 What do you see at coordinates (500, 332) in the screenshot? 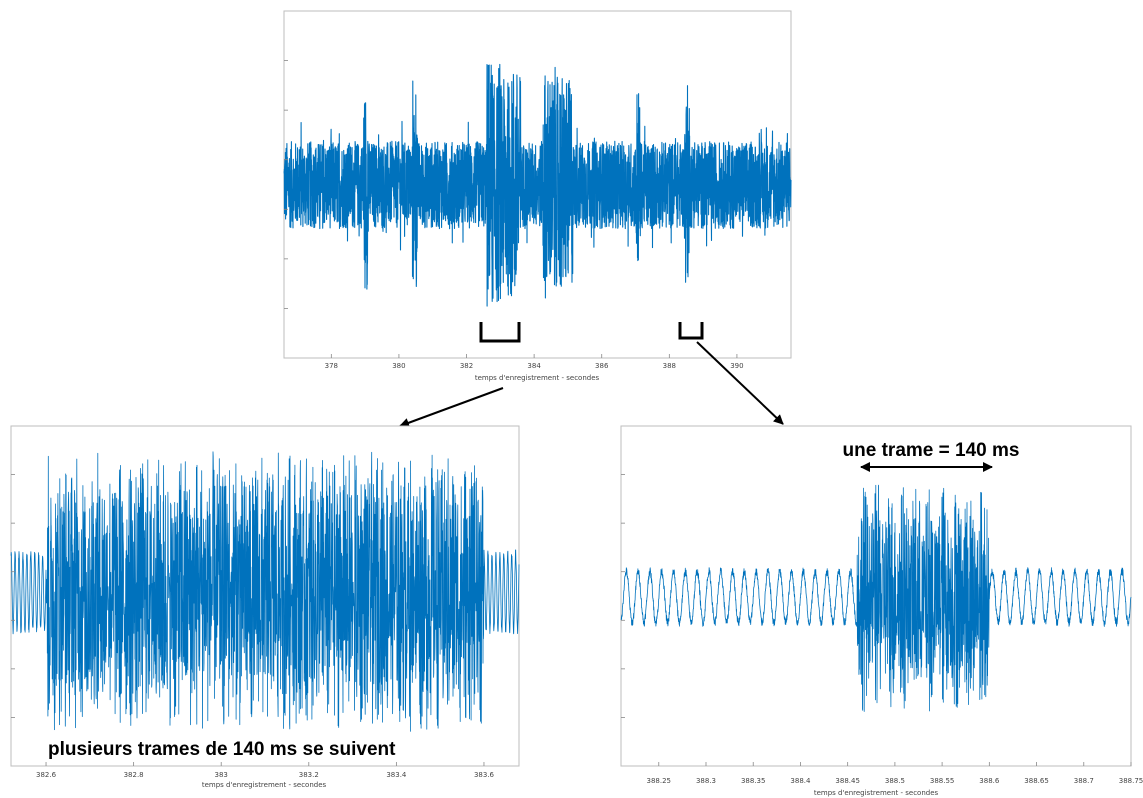
I see `zoom-bracket-left` at bounding box center [500, 332].